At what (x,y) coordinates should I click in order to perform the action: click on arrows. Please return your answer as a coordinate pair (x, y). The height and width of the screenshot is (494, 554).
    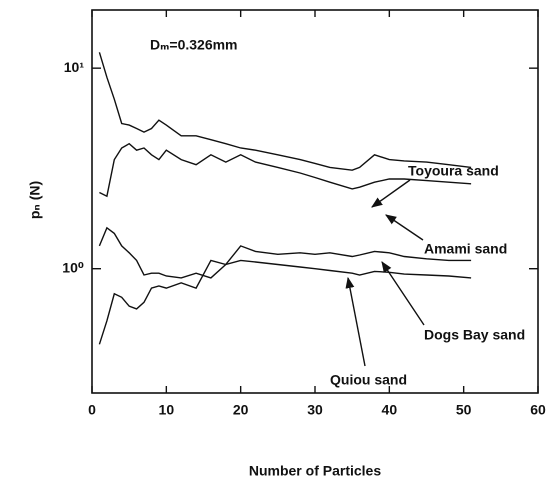
    Looking at the image, I should click on (385, 273).